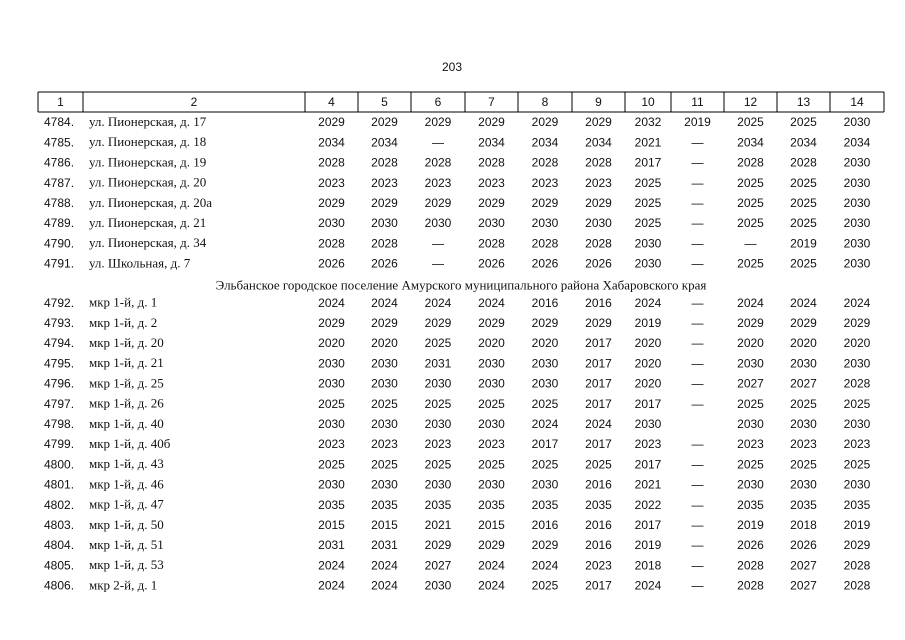  Describe the element at coordinates (148, 121) in the screenshot. I see `address: ул. Пионерская, д. 17` at that location.